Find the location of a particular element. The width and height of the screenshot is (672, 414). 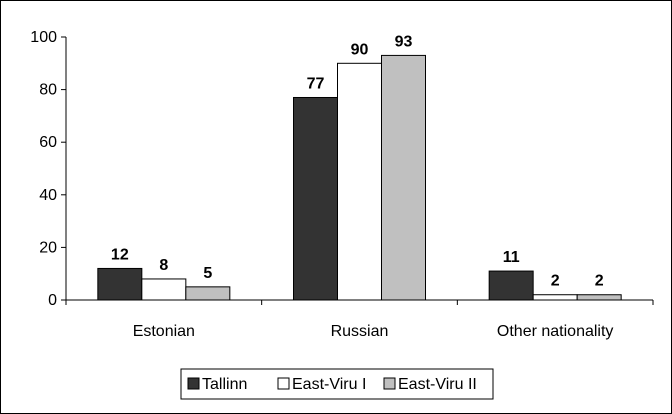

x-tick-label: Estonian is located at coordinates (164, 331).